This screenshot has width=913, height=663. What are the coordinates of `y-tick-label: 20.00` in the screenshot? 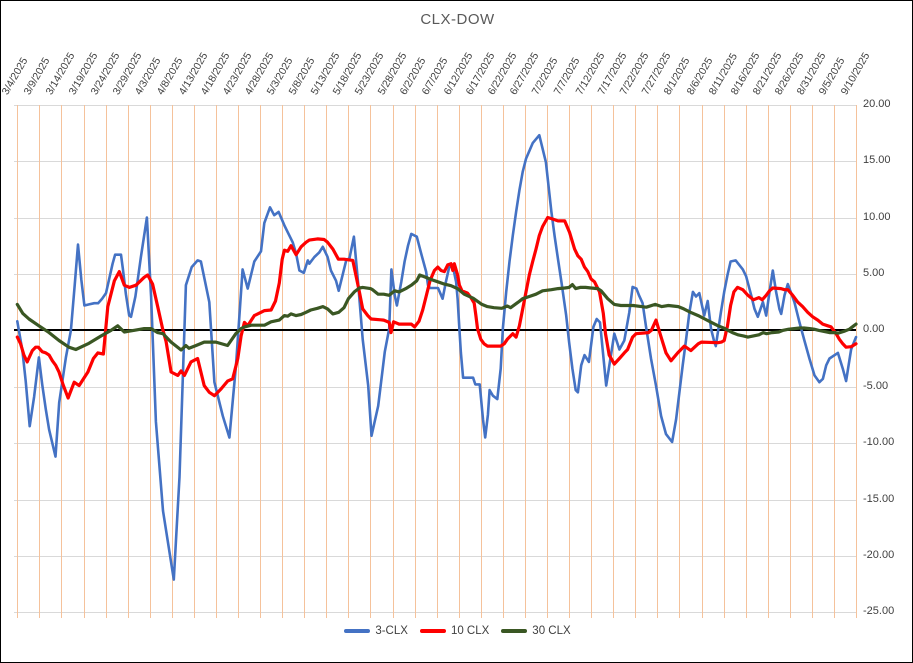 It's located at (877, 103).